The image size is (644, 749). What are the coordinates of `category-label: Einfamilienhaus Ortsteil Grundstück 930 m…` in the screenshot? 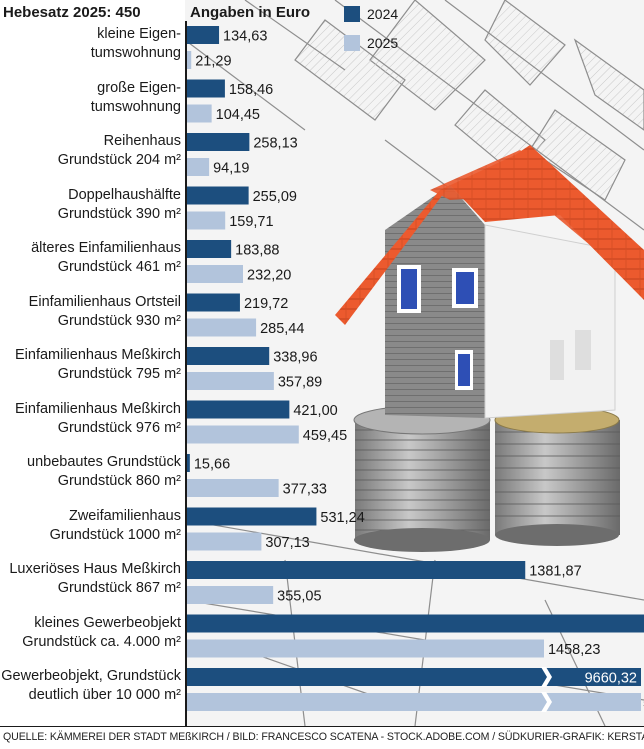 It's located at (90, 312).